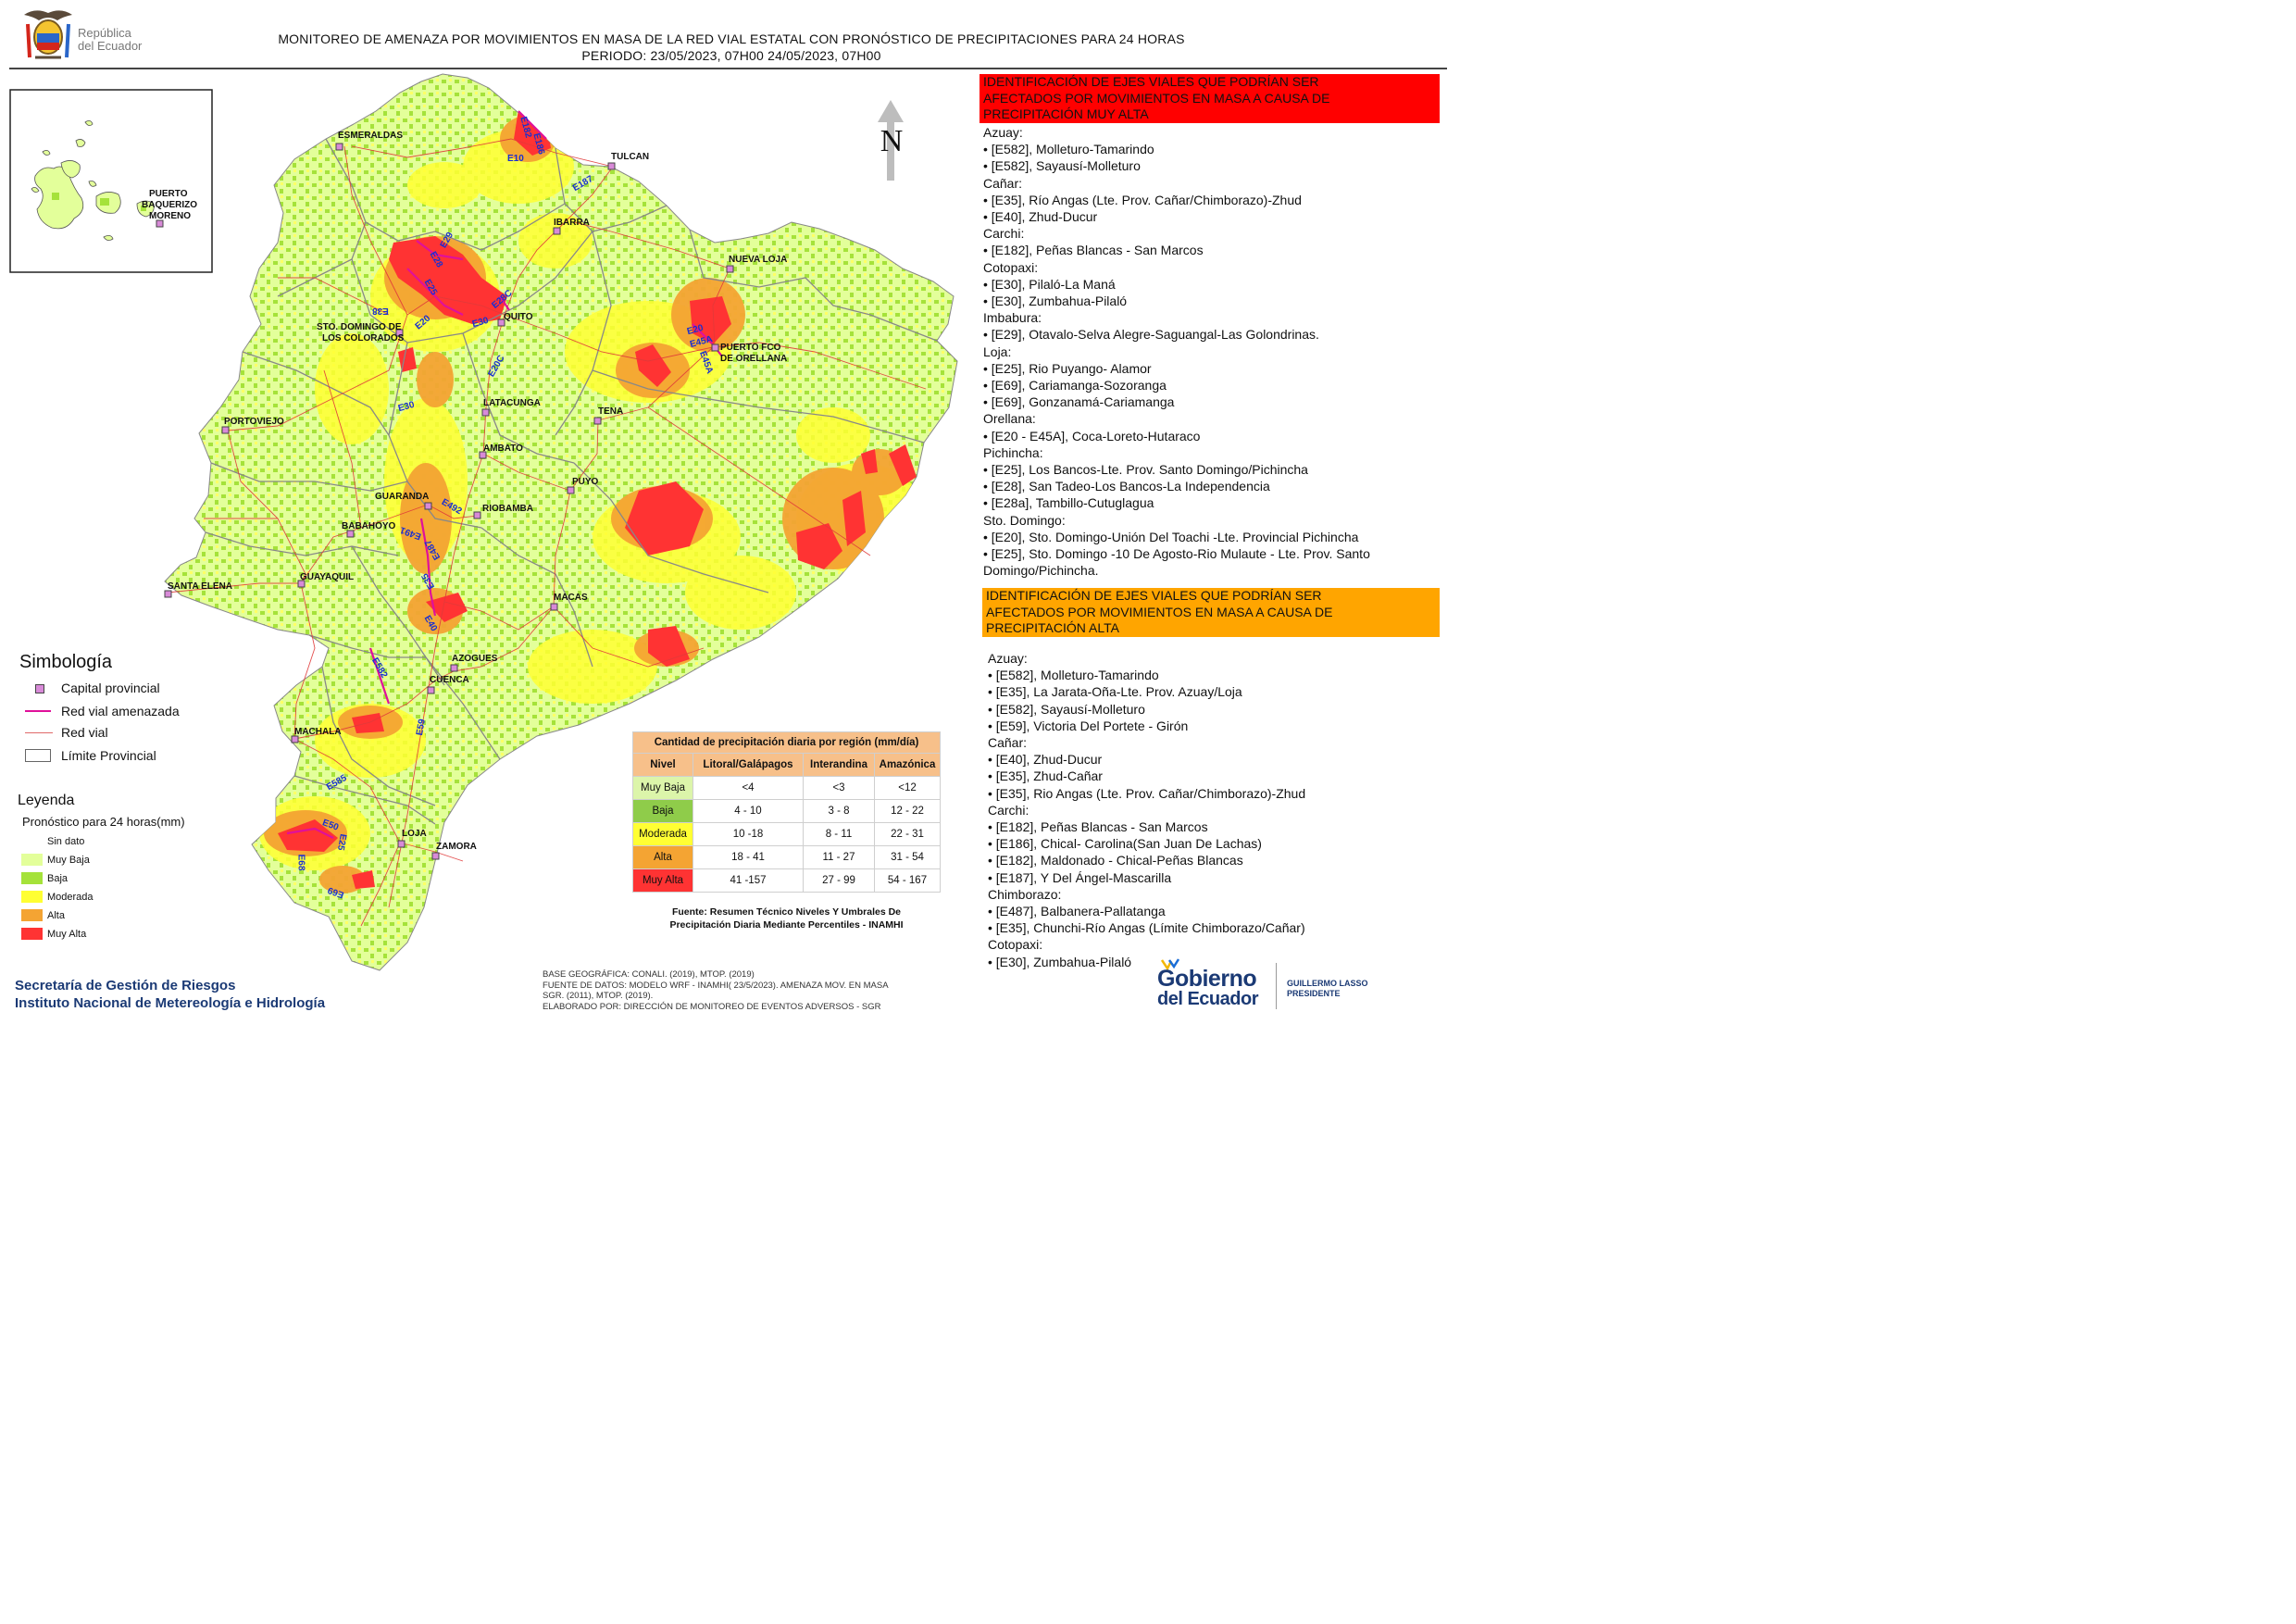 This screenshot has height=1624, width=2296. I want to click on table-row: Alta 18 - 41 11 - 27 31 - 54, so click(786, 857).